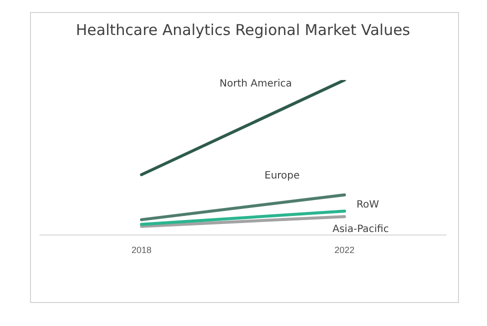 The width and height of the screenshot is (487, 326). What do you see at coordinates (282, 176) in the screenshot?
I see `series-label: Europe` at bounding box center [282, 176].